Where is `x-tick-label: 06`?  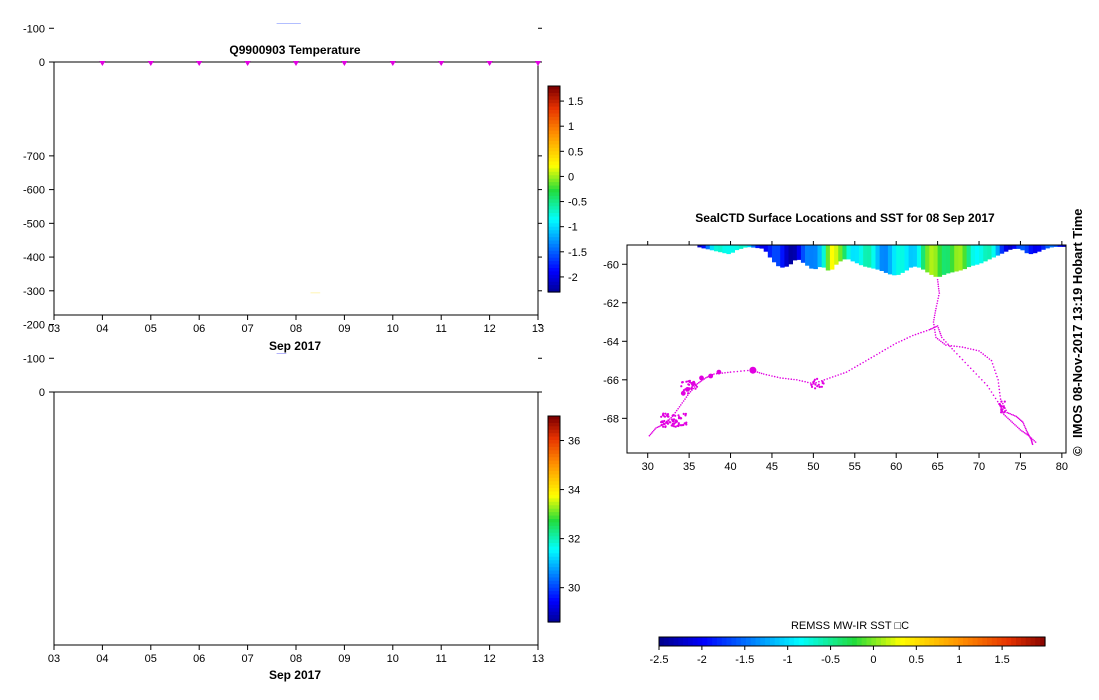 x-tick-label: 06 is located at coordinates (199, 329).